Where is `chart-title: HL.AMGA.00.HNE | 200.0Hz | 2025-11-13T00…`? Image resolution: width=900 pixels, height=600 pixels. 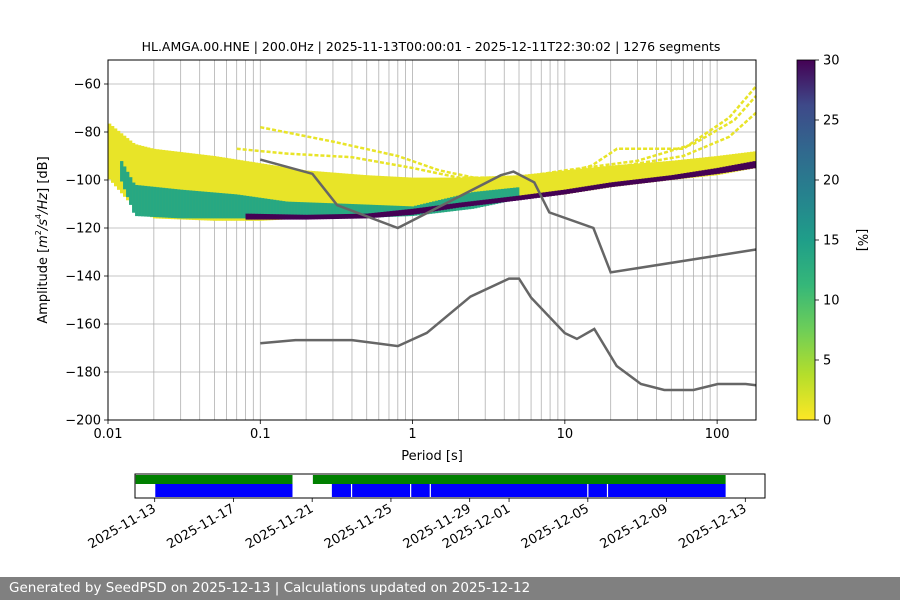 chart-title: HL.AMGA.00.HNE | 200.0Hz | 2025-11-13T00… is located at coordinates (431, 46).